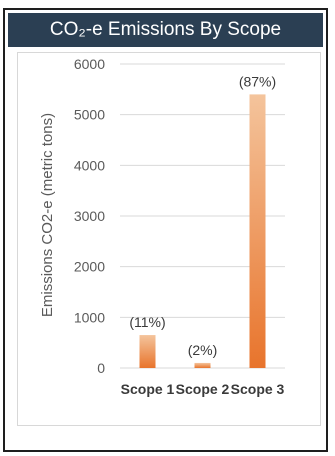 Image resolution: width=335 pixels, height=456 pixels. I want to click on y-tick-label: 2000, so click(89, 267).